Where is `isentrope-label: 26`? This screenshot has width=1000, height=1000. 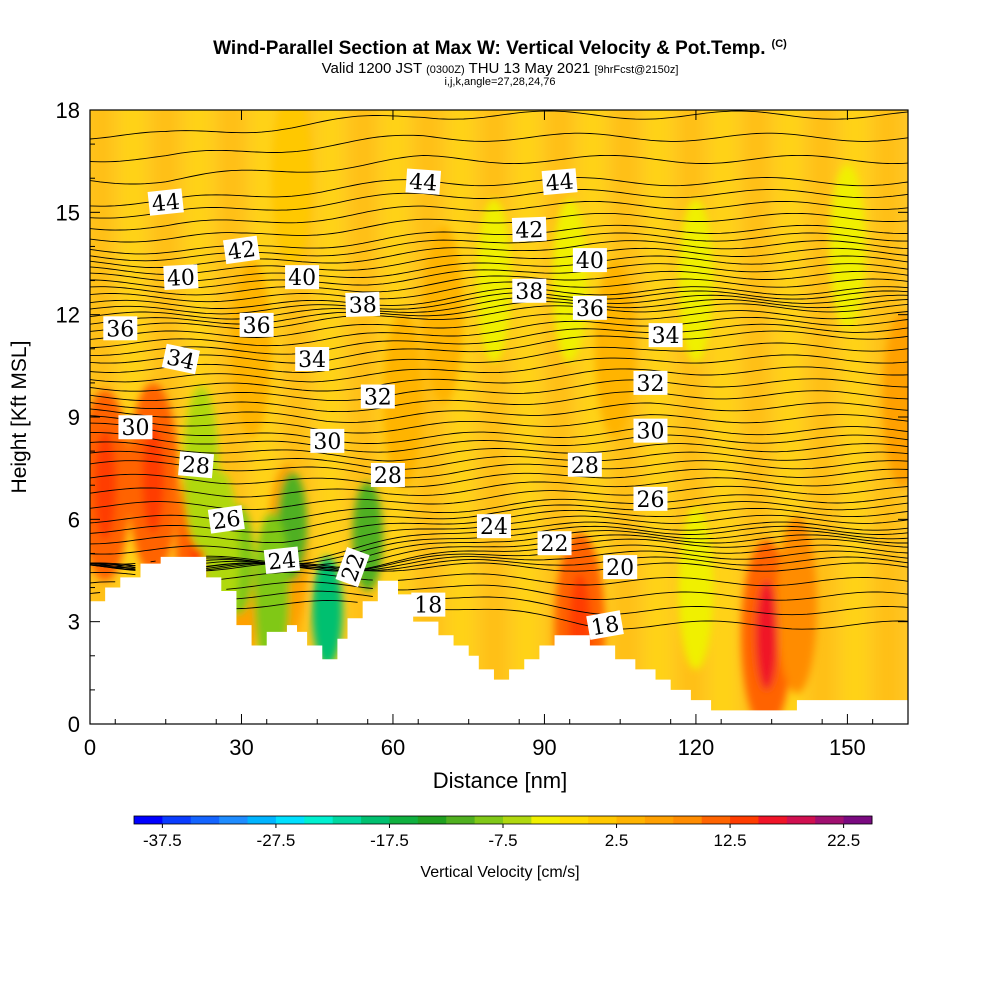 isentrope-label: 26 is located at coordinates (650, 499).